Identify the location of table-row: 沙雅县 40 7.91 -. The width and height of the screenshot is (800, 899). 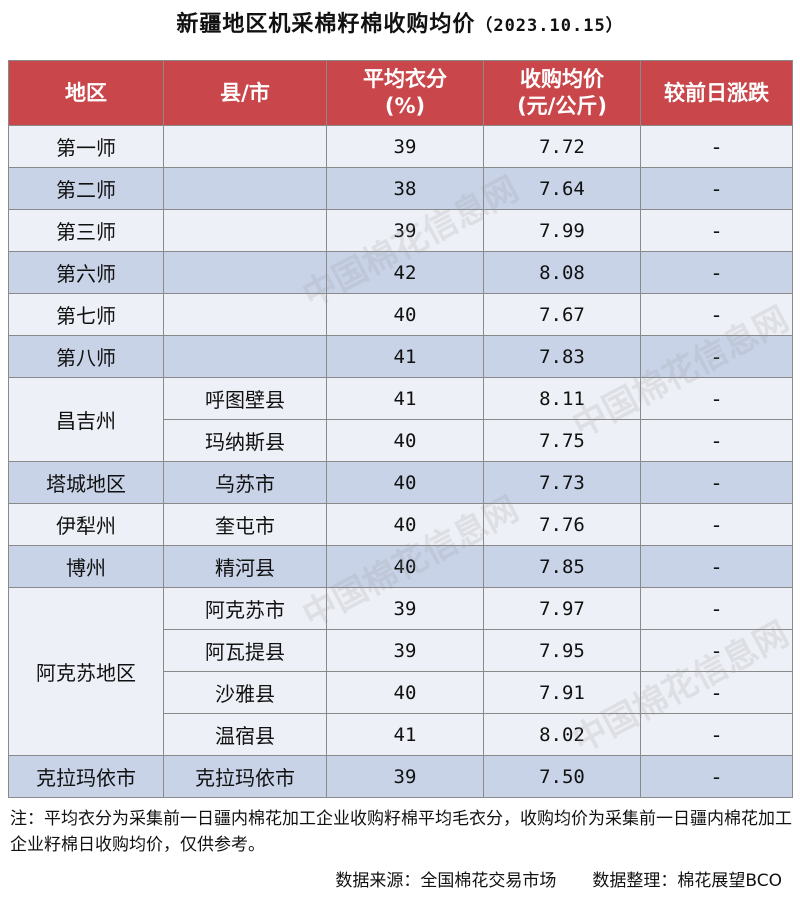
(401, 692).